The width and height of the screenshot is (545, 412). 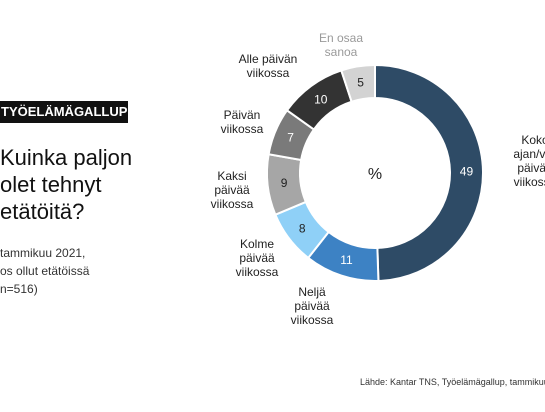 I want to click on title-line-3: etätöitä?, so click(x=42, y=211).